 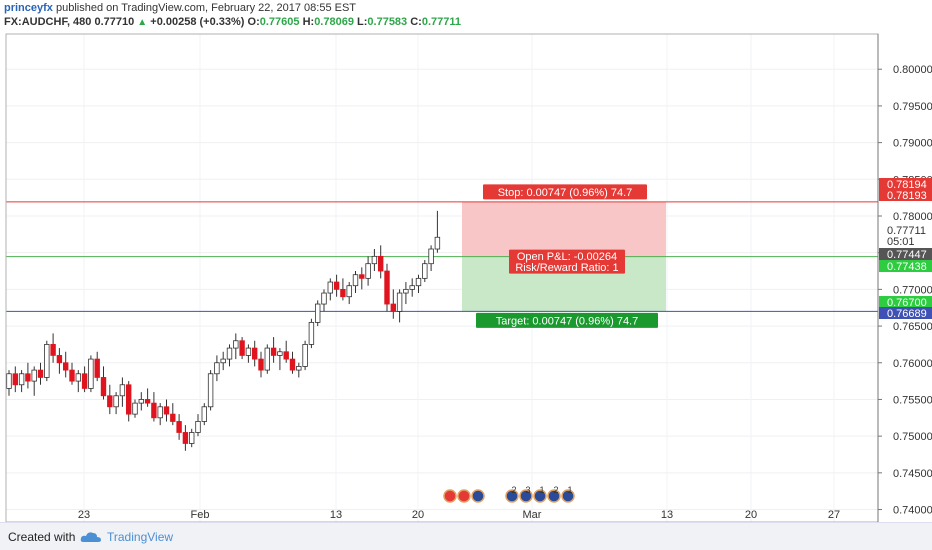 What do you see at coordinates (912, 107) in the screenshot?
I see `price-tick-label: 0.79500` at bounding box center [912, 107].